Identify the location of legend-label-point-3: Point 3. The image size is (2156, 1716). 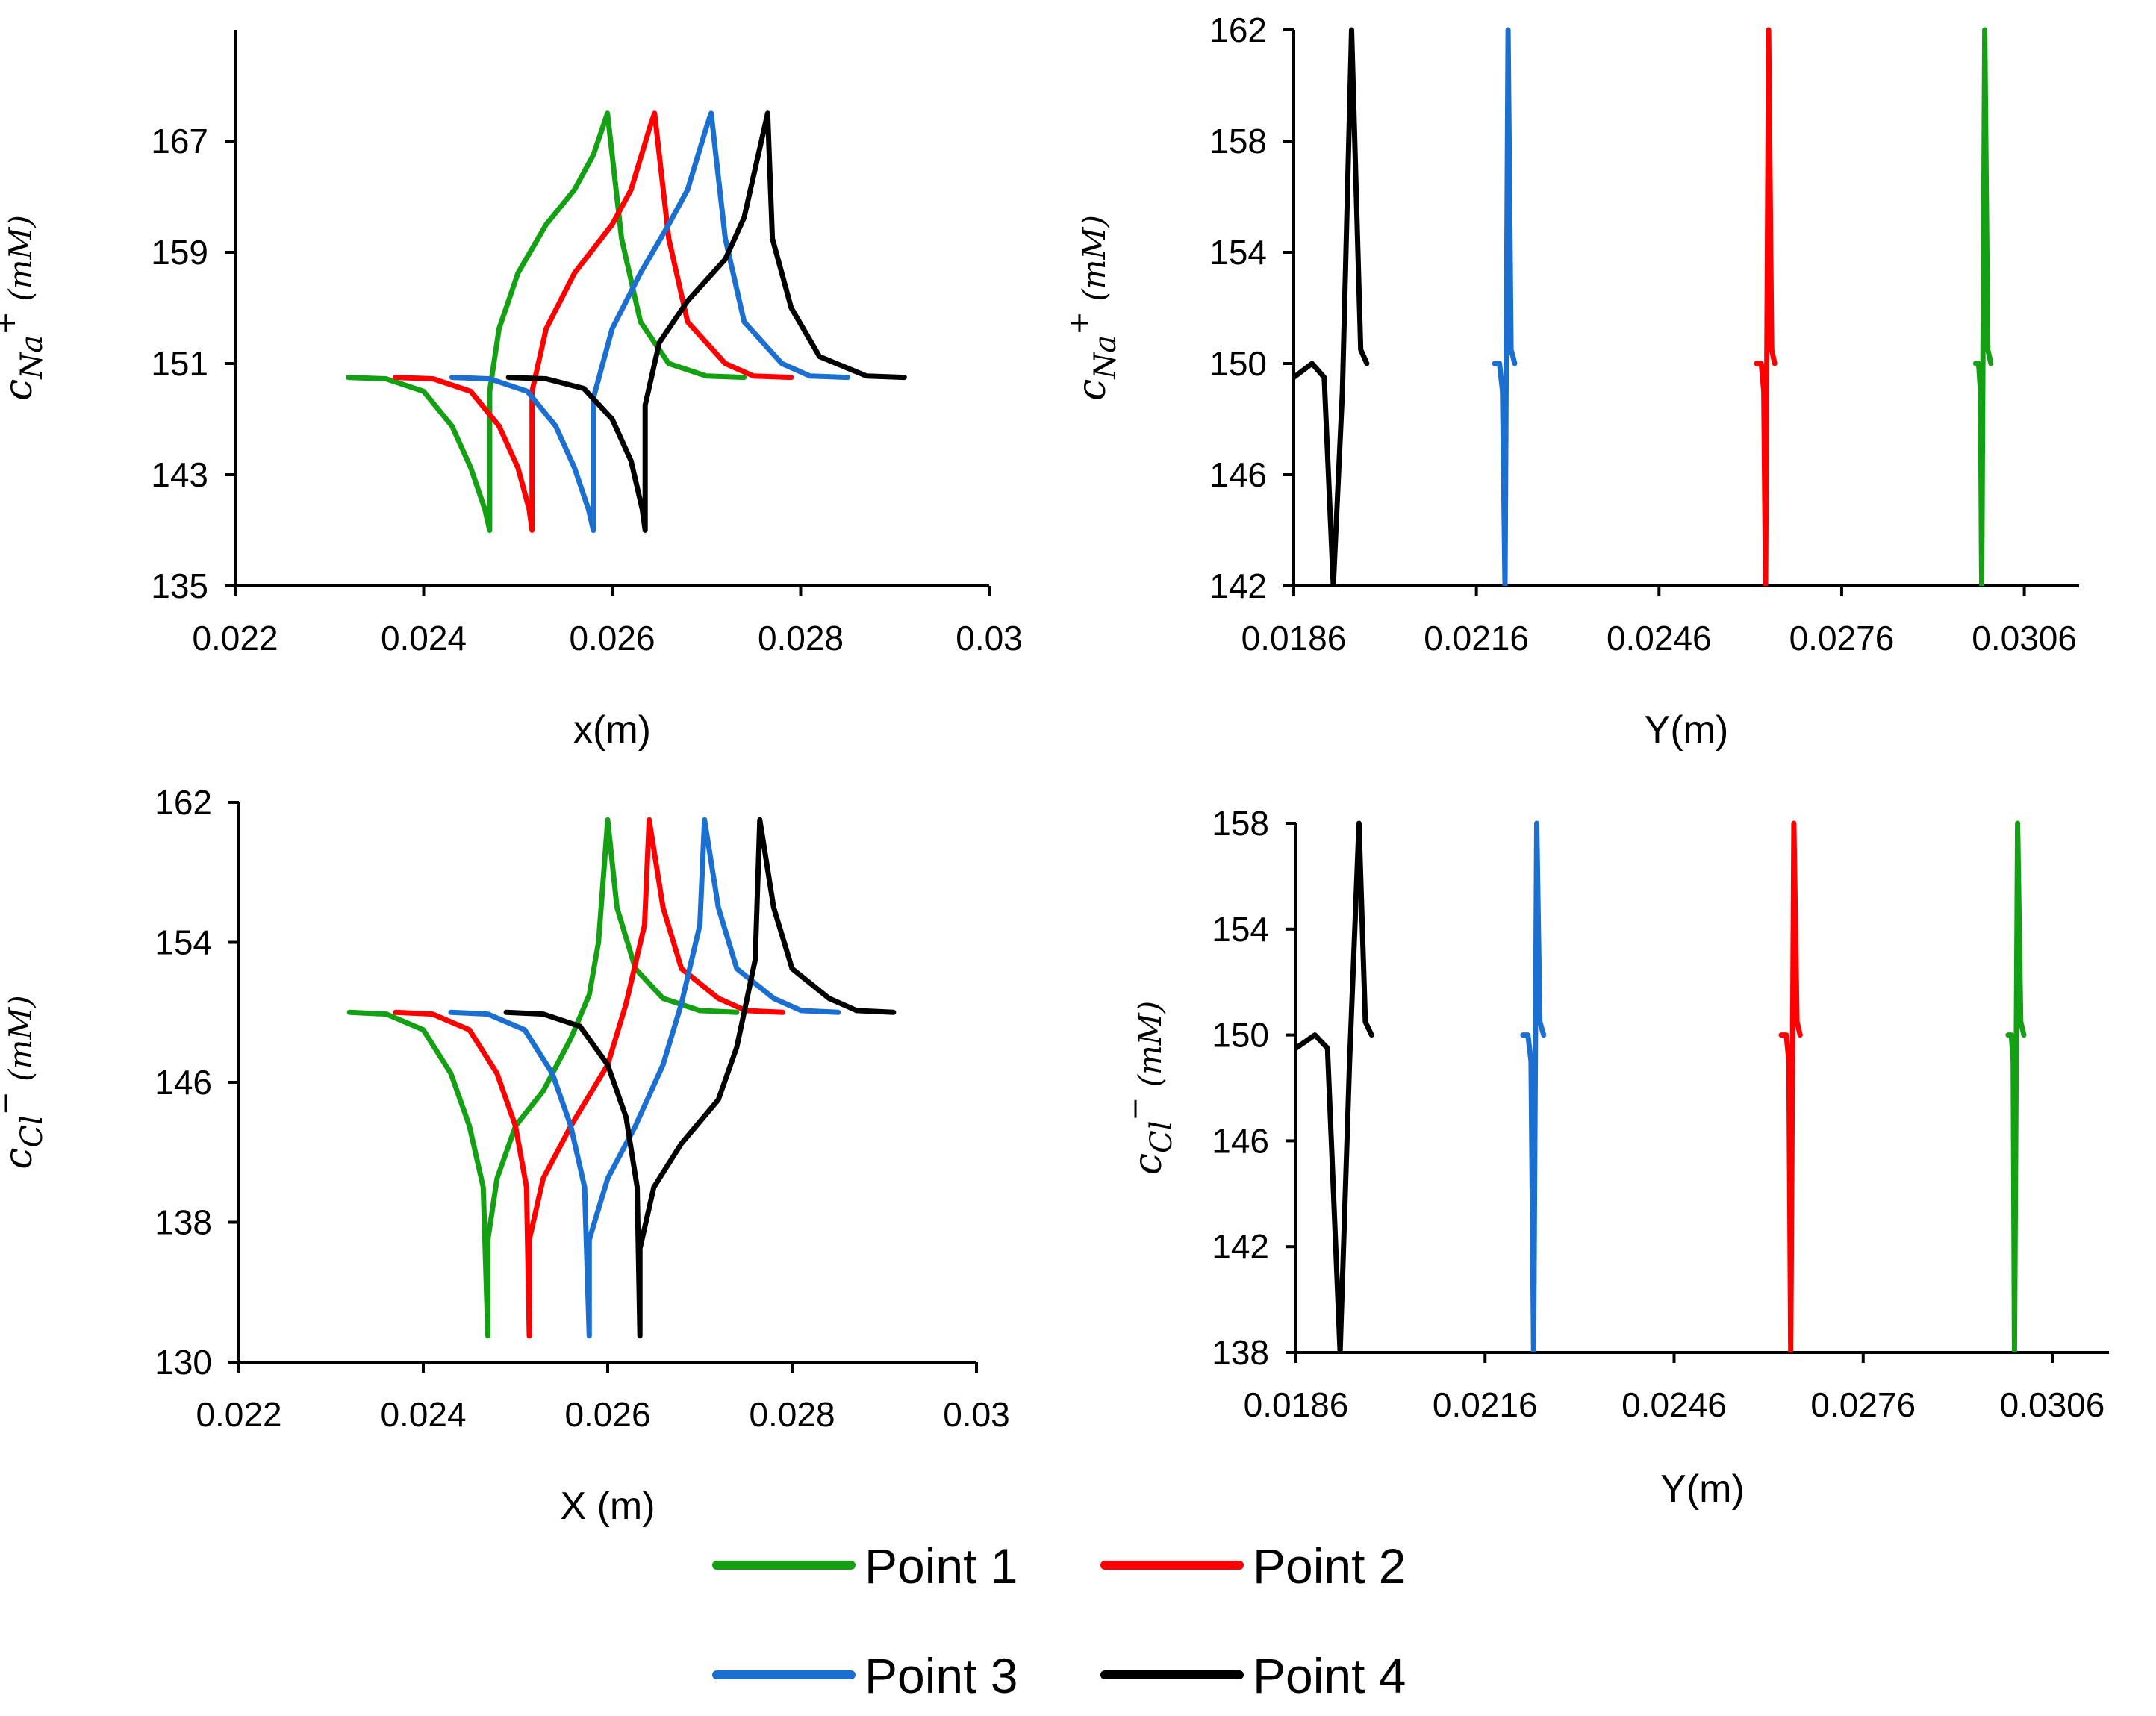
(941, 1675).